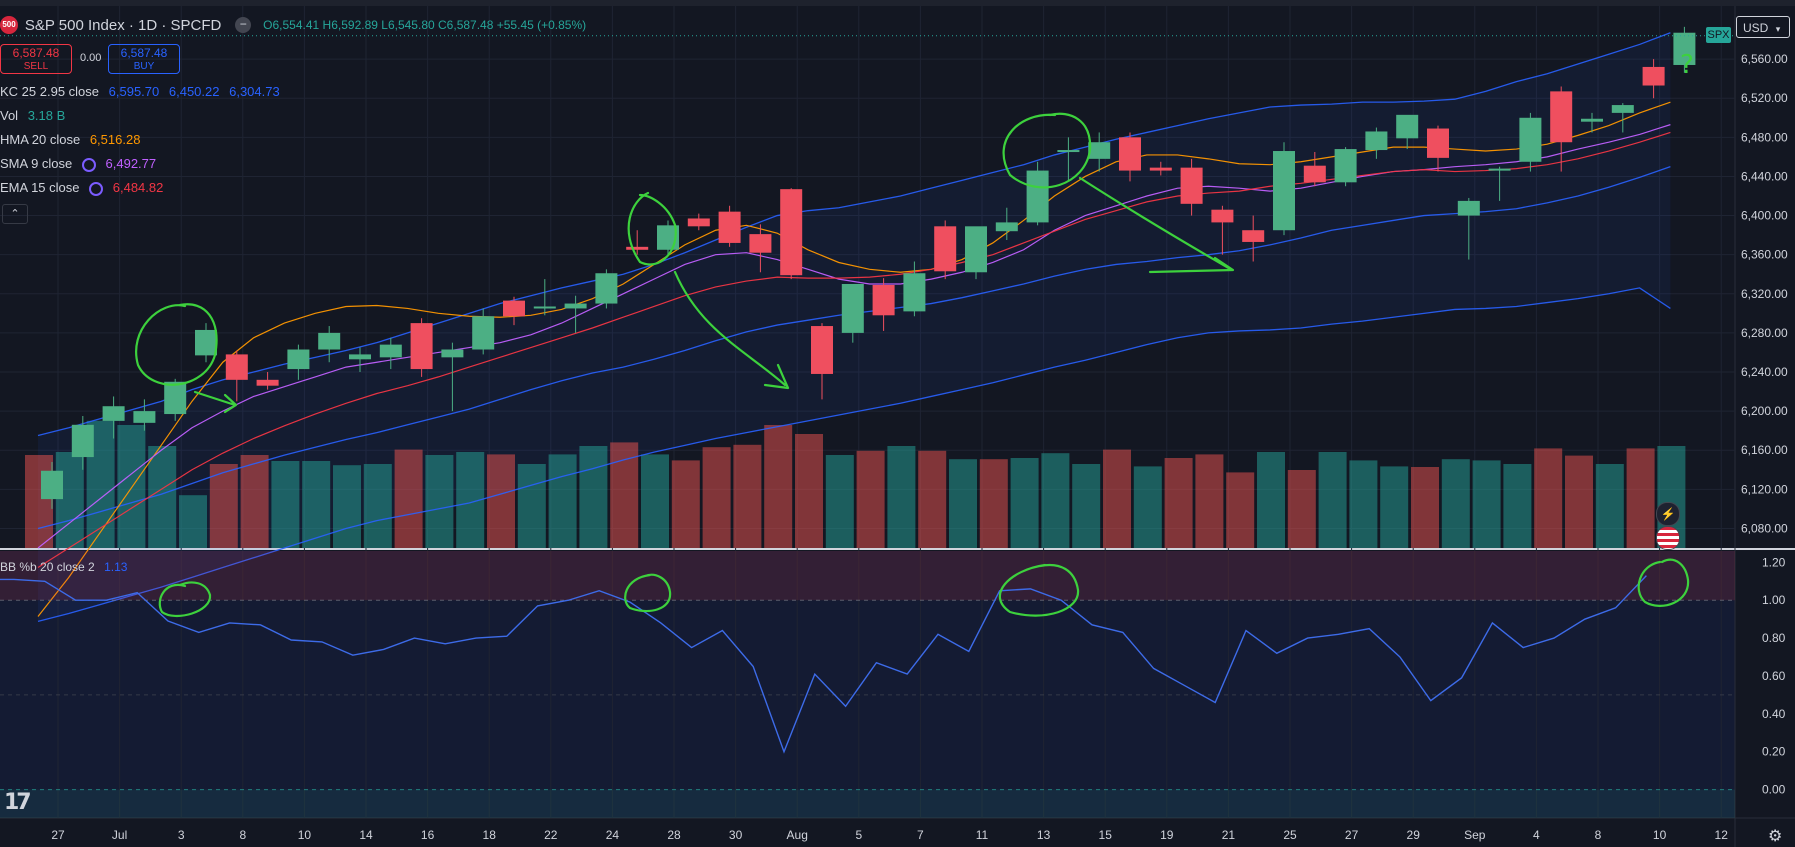  What do you see at coordinates (9, 25) in the screenshot?
I see `symbol-logo-icon: 500` at bounding box center [9, 25].